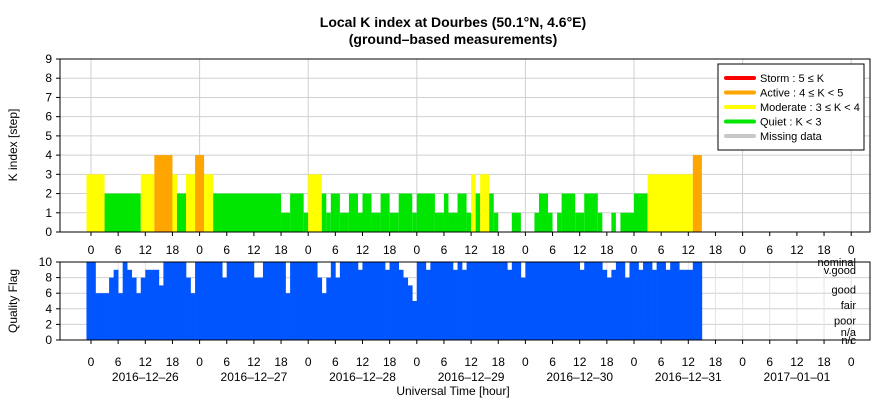 Image resolution: width=886 pixels, height=400 pixels. What do you see at coordinates (688, 377) in the screenshot?
I see `date-label: 2016–12–31` at bounding box center [688, 377].